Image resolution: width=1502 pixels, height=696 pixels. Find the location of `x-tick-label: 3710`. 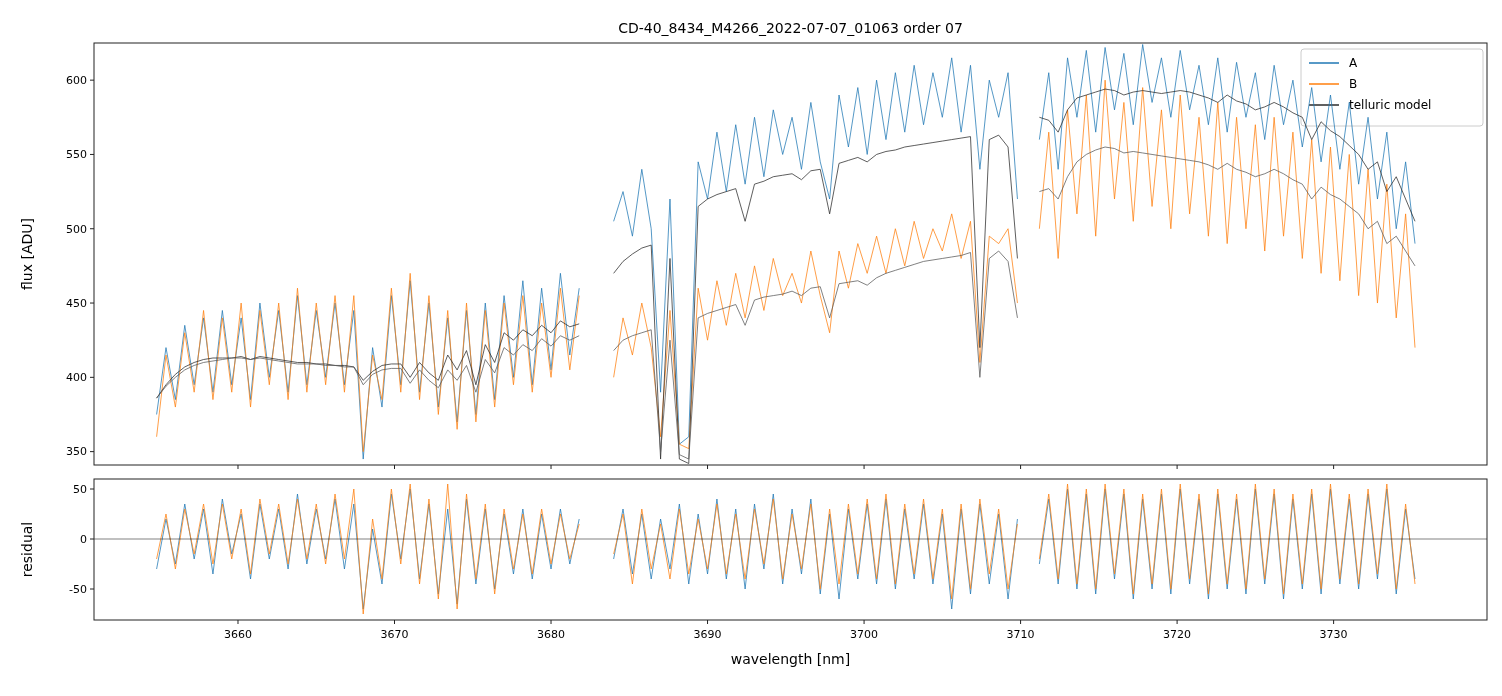

x-tick-label: 3710 is located at coordinates (1020, 634).